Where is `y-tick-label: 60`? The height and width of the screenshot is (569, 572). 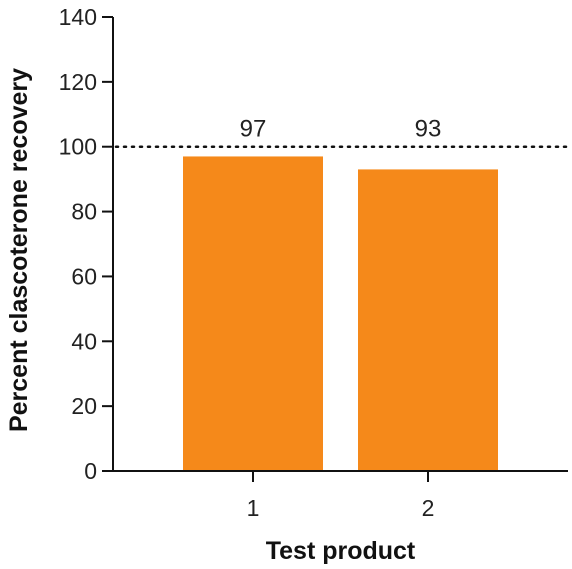
y-tick-label: 60 is located at coordinates (84, 276).